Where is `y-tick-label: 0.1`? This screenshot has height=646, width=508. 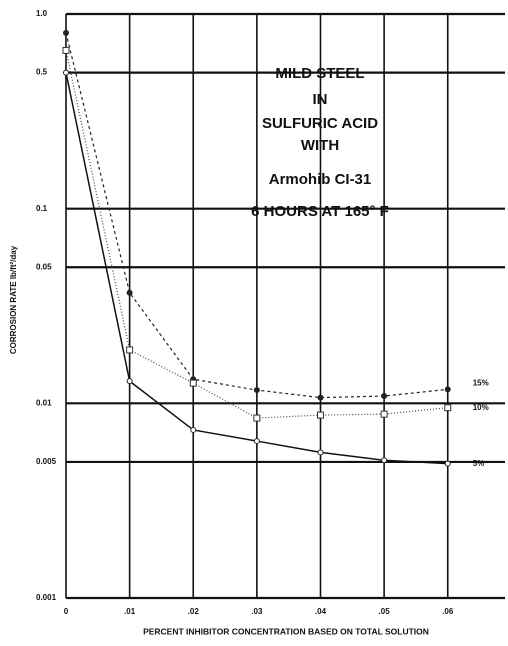 y-tick-label: 0.1 is located at coordinates (42, 208).